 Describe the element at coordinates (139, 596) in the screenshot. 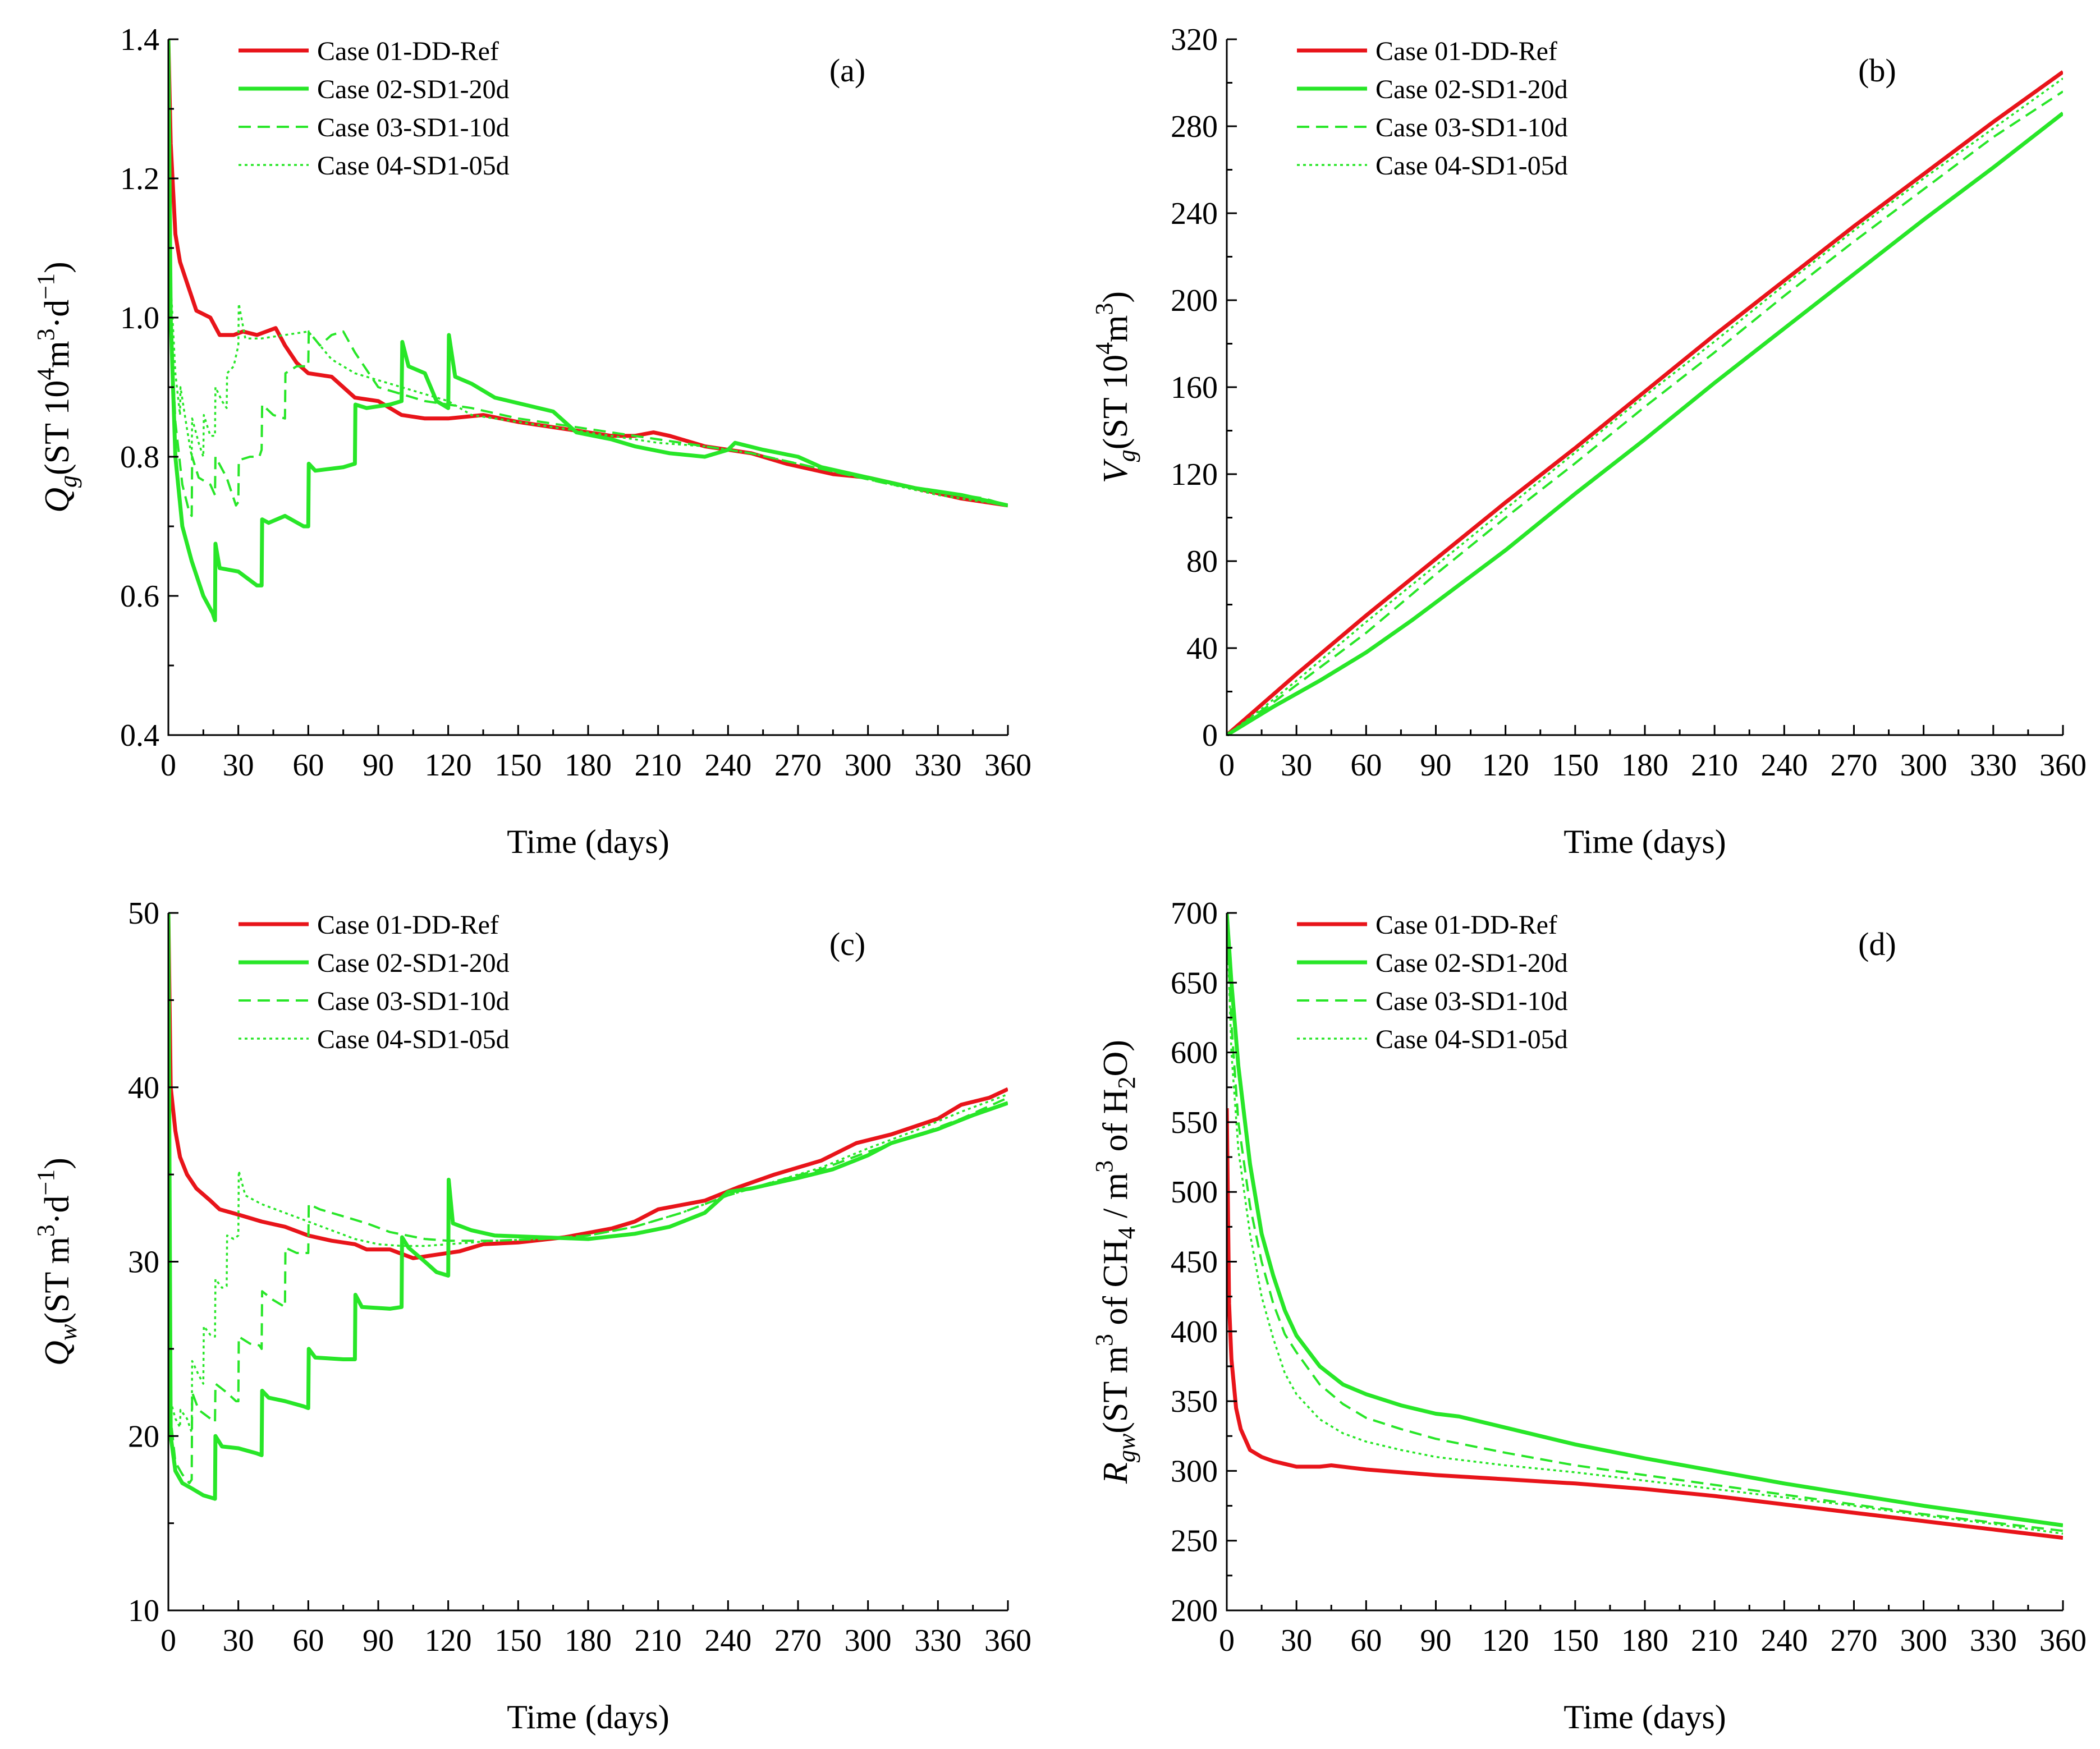

I see `y-tick-label: 0.6` at that location.